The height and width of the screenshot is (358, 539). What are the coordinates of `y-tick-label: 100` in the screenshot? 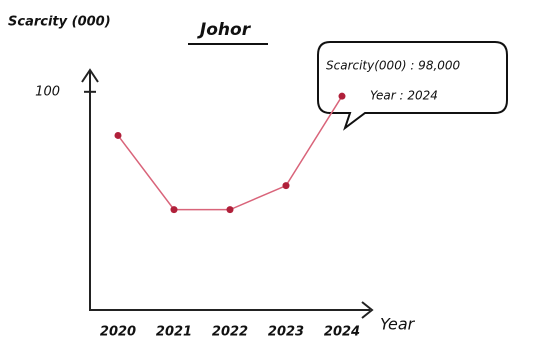 It's located at (47, 91).